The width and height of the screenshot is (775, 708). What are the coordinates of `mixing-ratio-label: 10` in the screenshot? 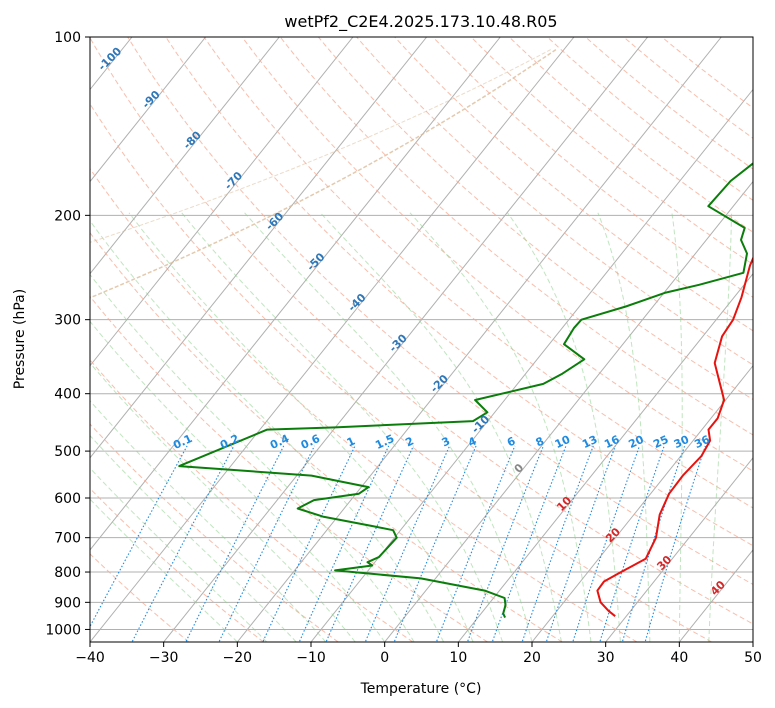 It's located at (563, 442).